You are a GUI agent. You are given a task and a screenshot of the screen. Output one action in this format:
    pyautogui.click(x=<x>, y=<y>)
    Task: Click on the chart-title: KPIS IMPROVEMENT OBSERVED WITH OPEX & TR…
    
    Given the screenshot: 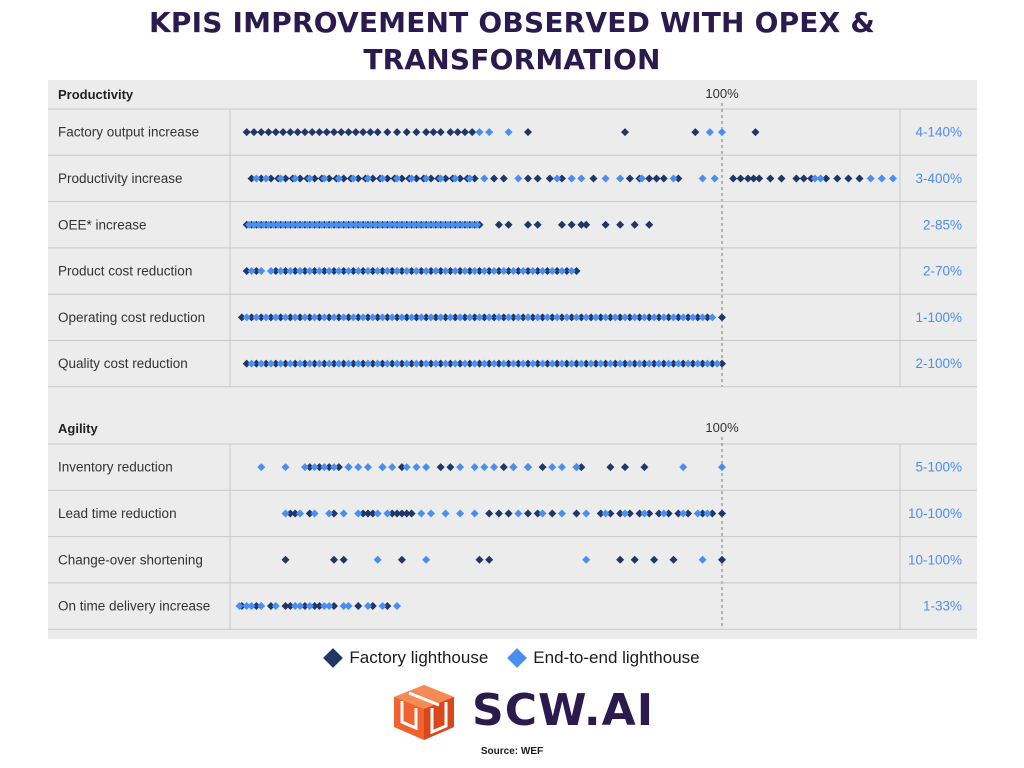 What is the action you would take?
    pyautogui.click(x=512, y=41)
    